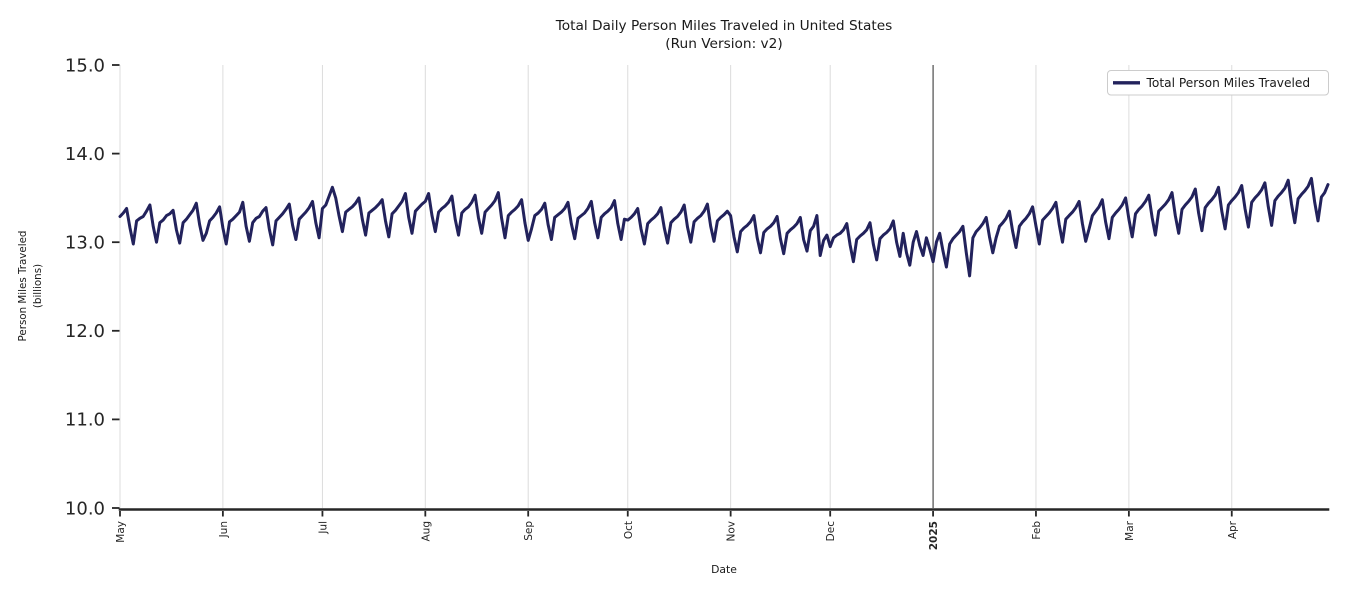 The height and width of the screenshot is (600, 1350). I want to click on y-tick-label: 11.0, so click(85, 420).